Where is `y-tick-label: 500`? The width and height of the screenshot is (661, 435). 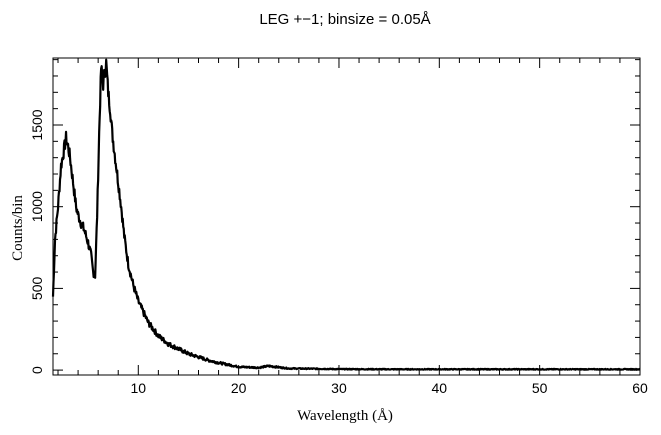
y-tick-label: 500 is located at coordinates (37, 289).